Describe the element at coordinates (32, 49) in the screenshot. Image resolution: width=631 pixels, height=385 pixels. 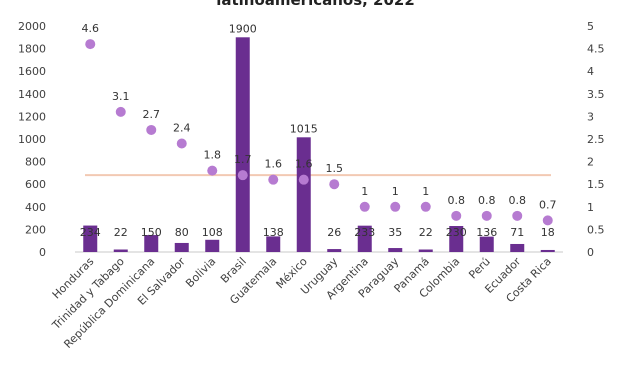
I see `y-left-tick-label: 1800` at that location.